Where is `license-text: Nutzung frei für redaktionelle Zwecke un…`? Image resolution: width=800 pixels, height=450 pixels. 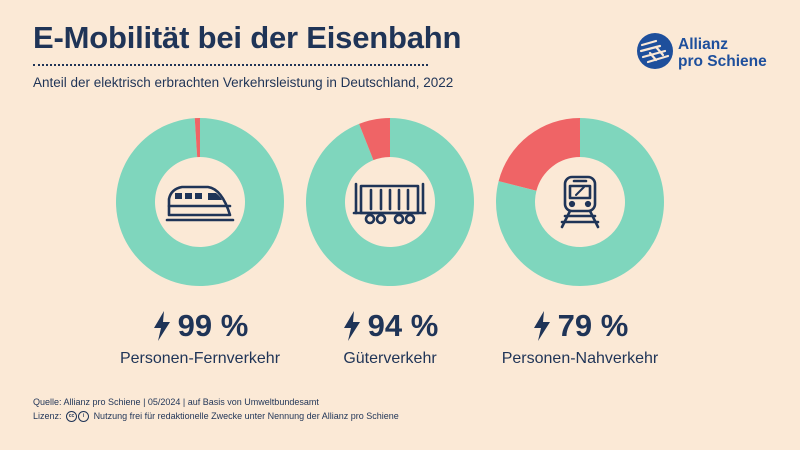 license-text: Nutzung frei für redaktionelle Zwecke un… is located at coordinates (246, 416).